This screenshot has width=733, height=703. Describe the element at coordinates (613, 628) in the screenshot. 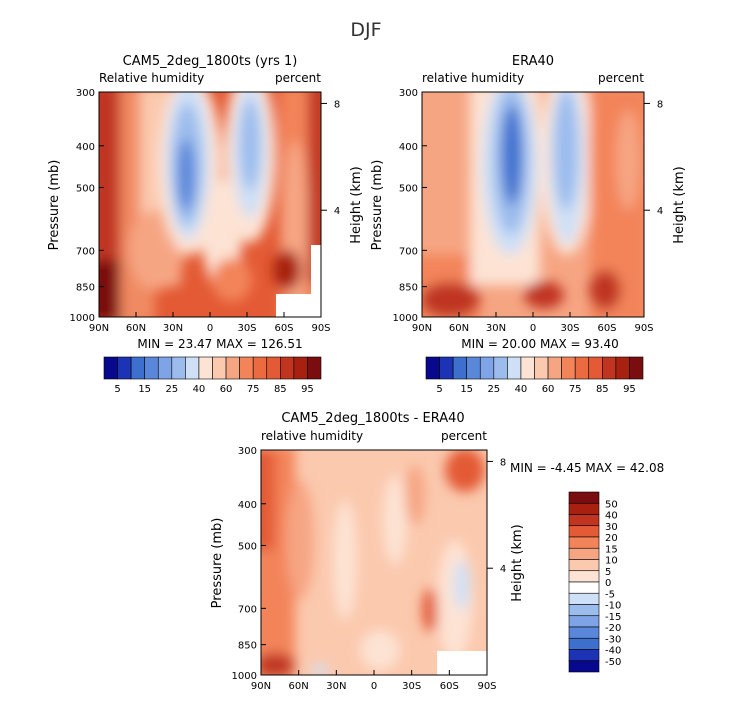

I see `colorbar-label: -20` at that location.